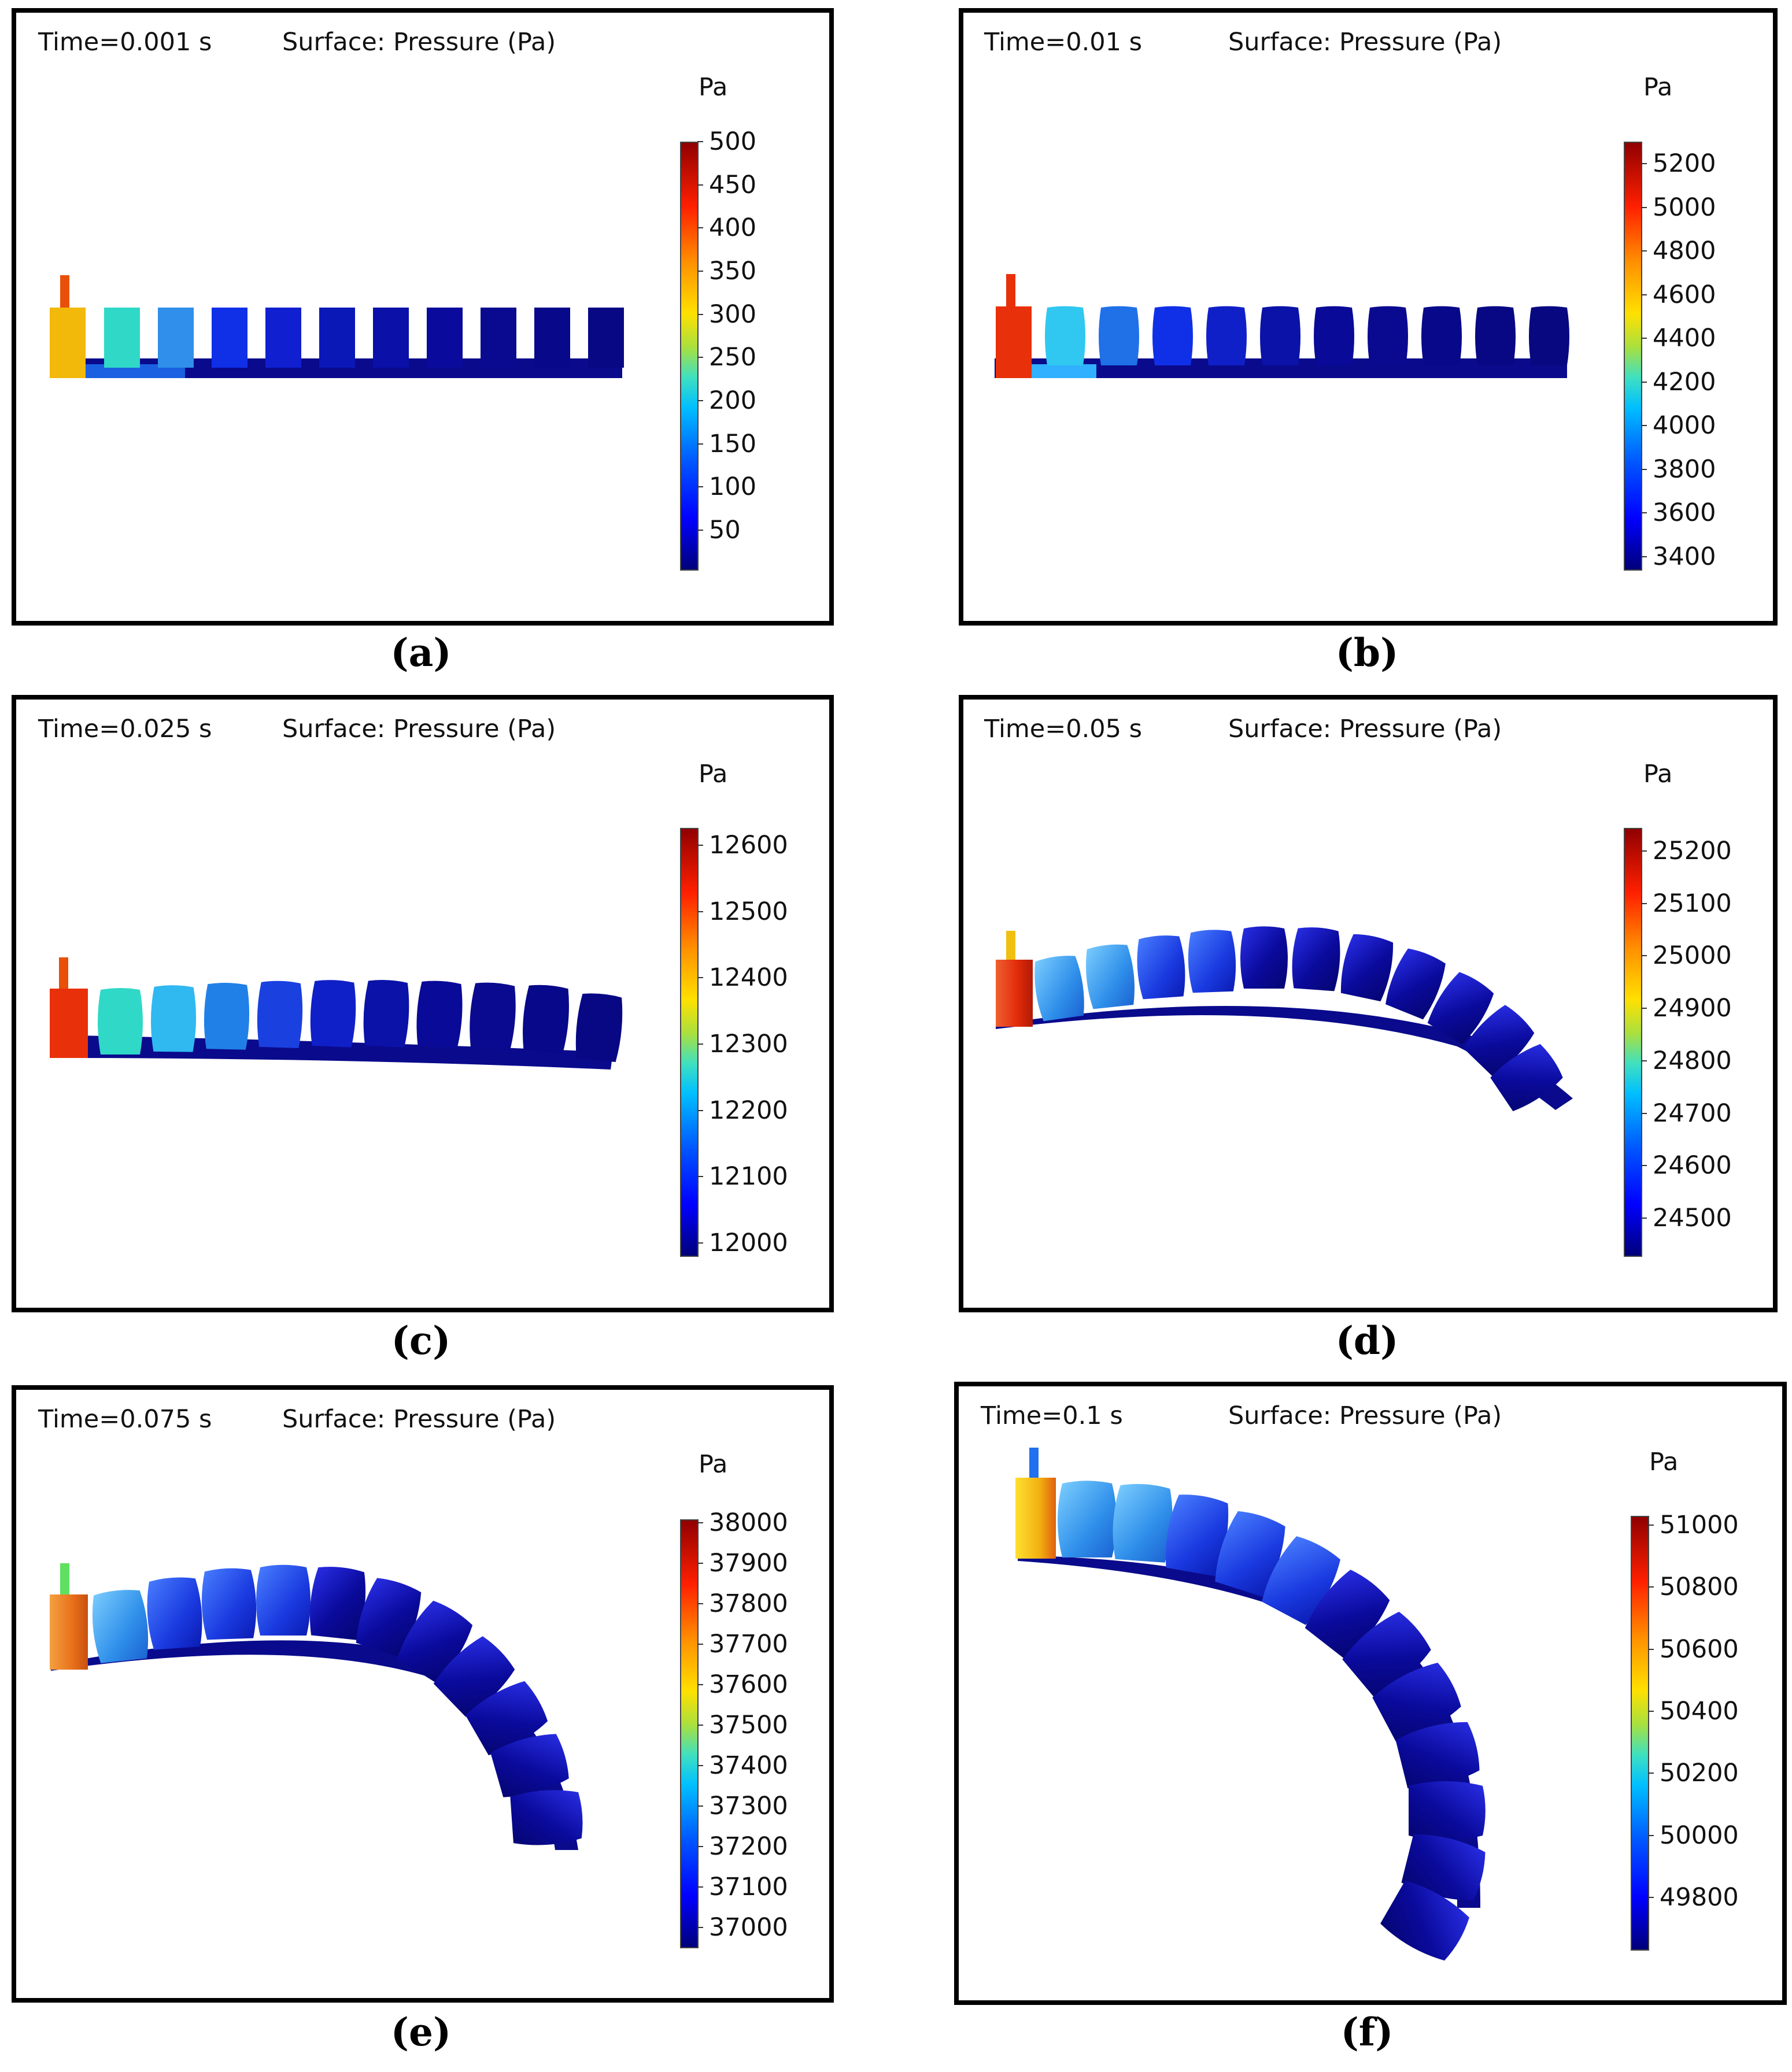 This screenshot has width=1792, height=2072. I want to click on colorbar-tick-label: 37900, so click(748, 1563).